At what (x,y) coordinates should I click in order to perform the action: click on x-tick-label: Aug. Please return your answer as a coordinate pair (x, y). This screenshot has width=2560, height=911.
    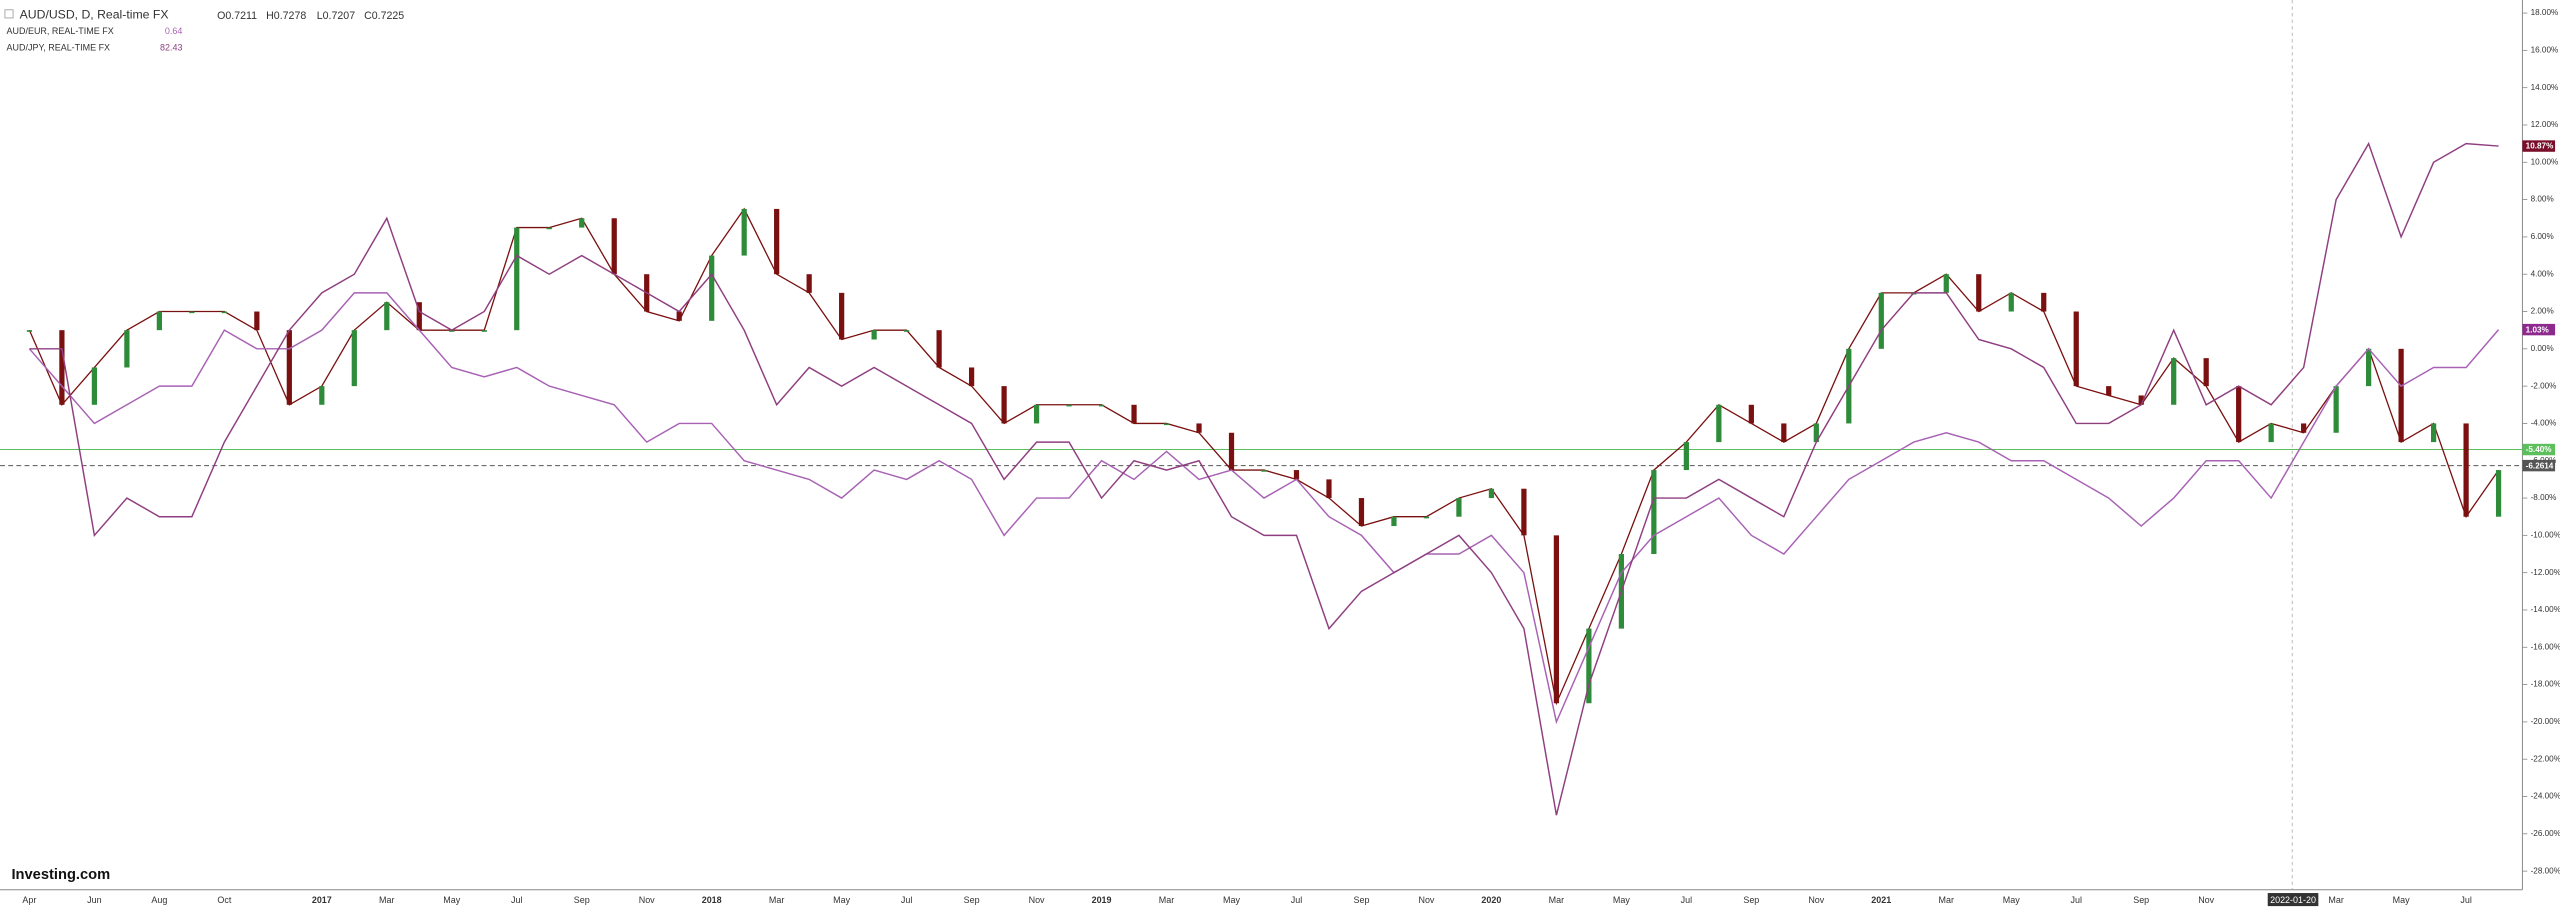
    Looking at the image, I should click on (159, 900).